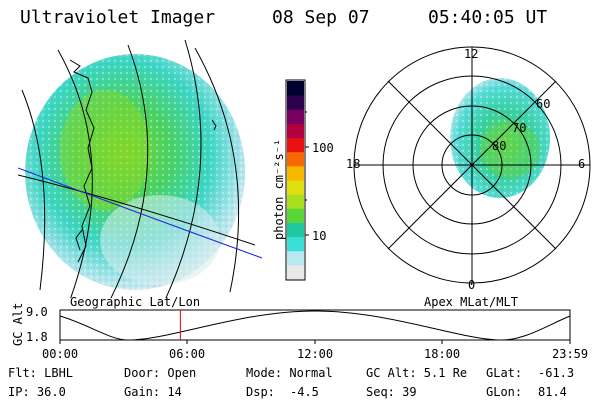 This screenshot has height=400, width=600. What do you see at coordinates (504, 392) in the screenshot?
I see `status-glon-label: GLon:` at bounding box center [504, 392].